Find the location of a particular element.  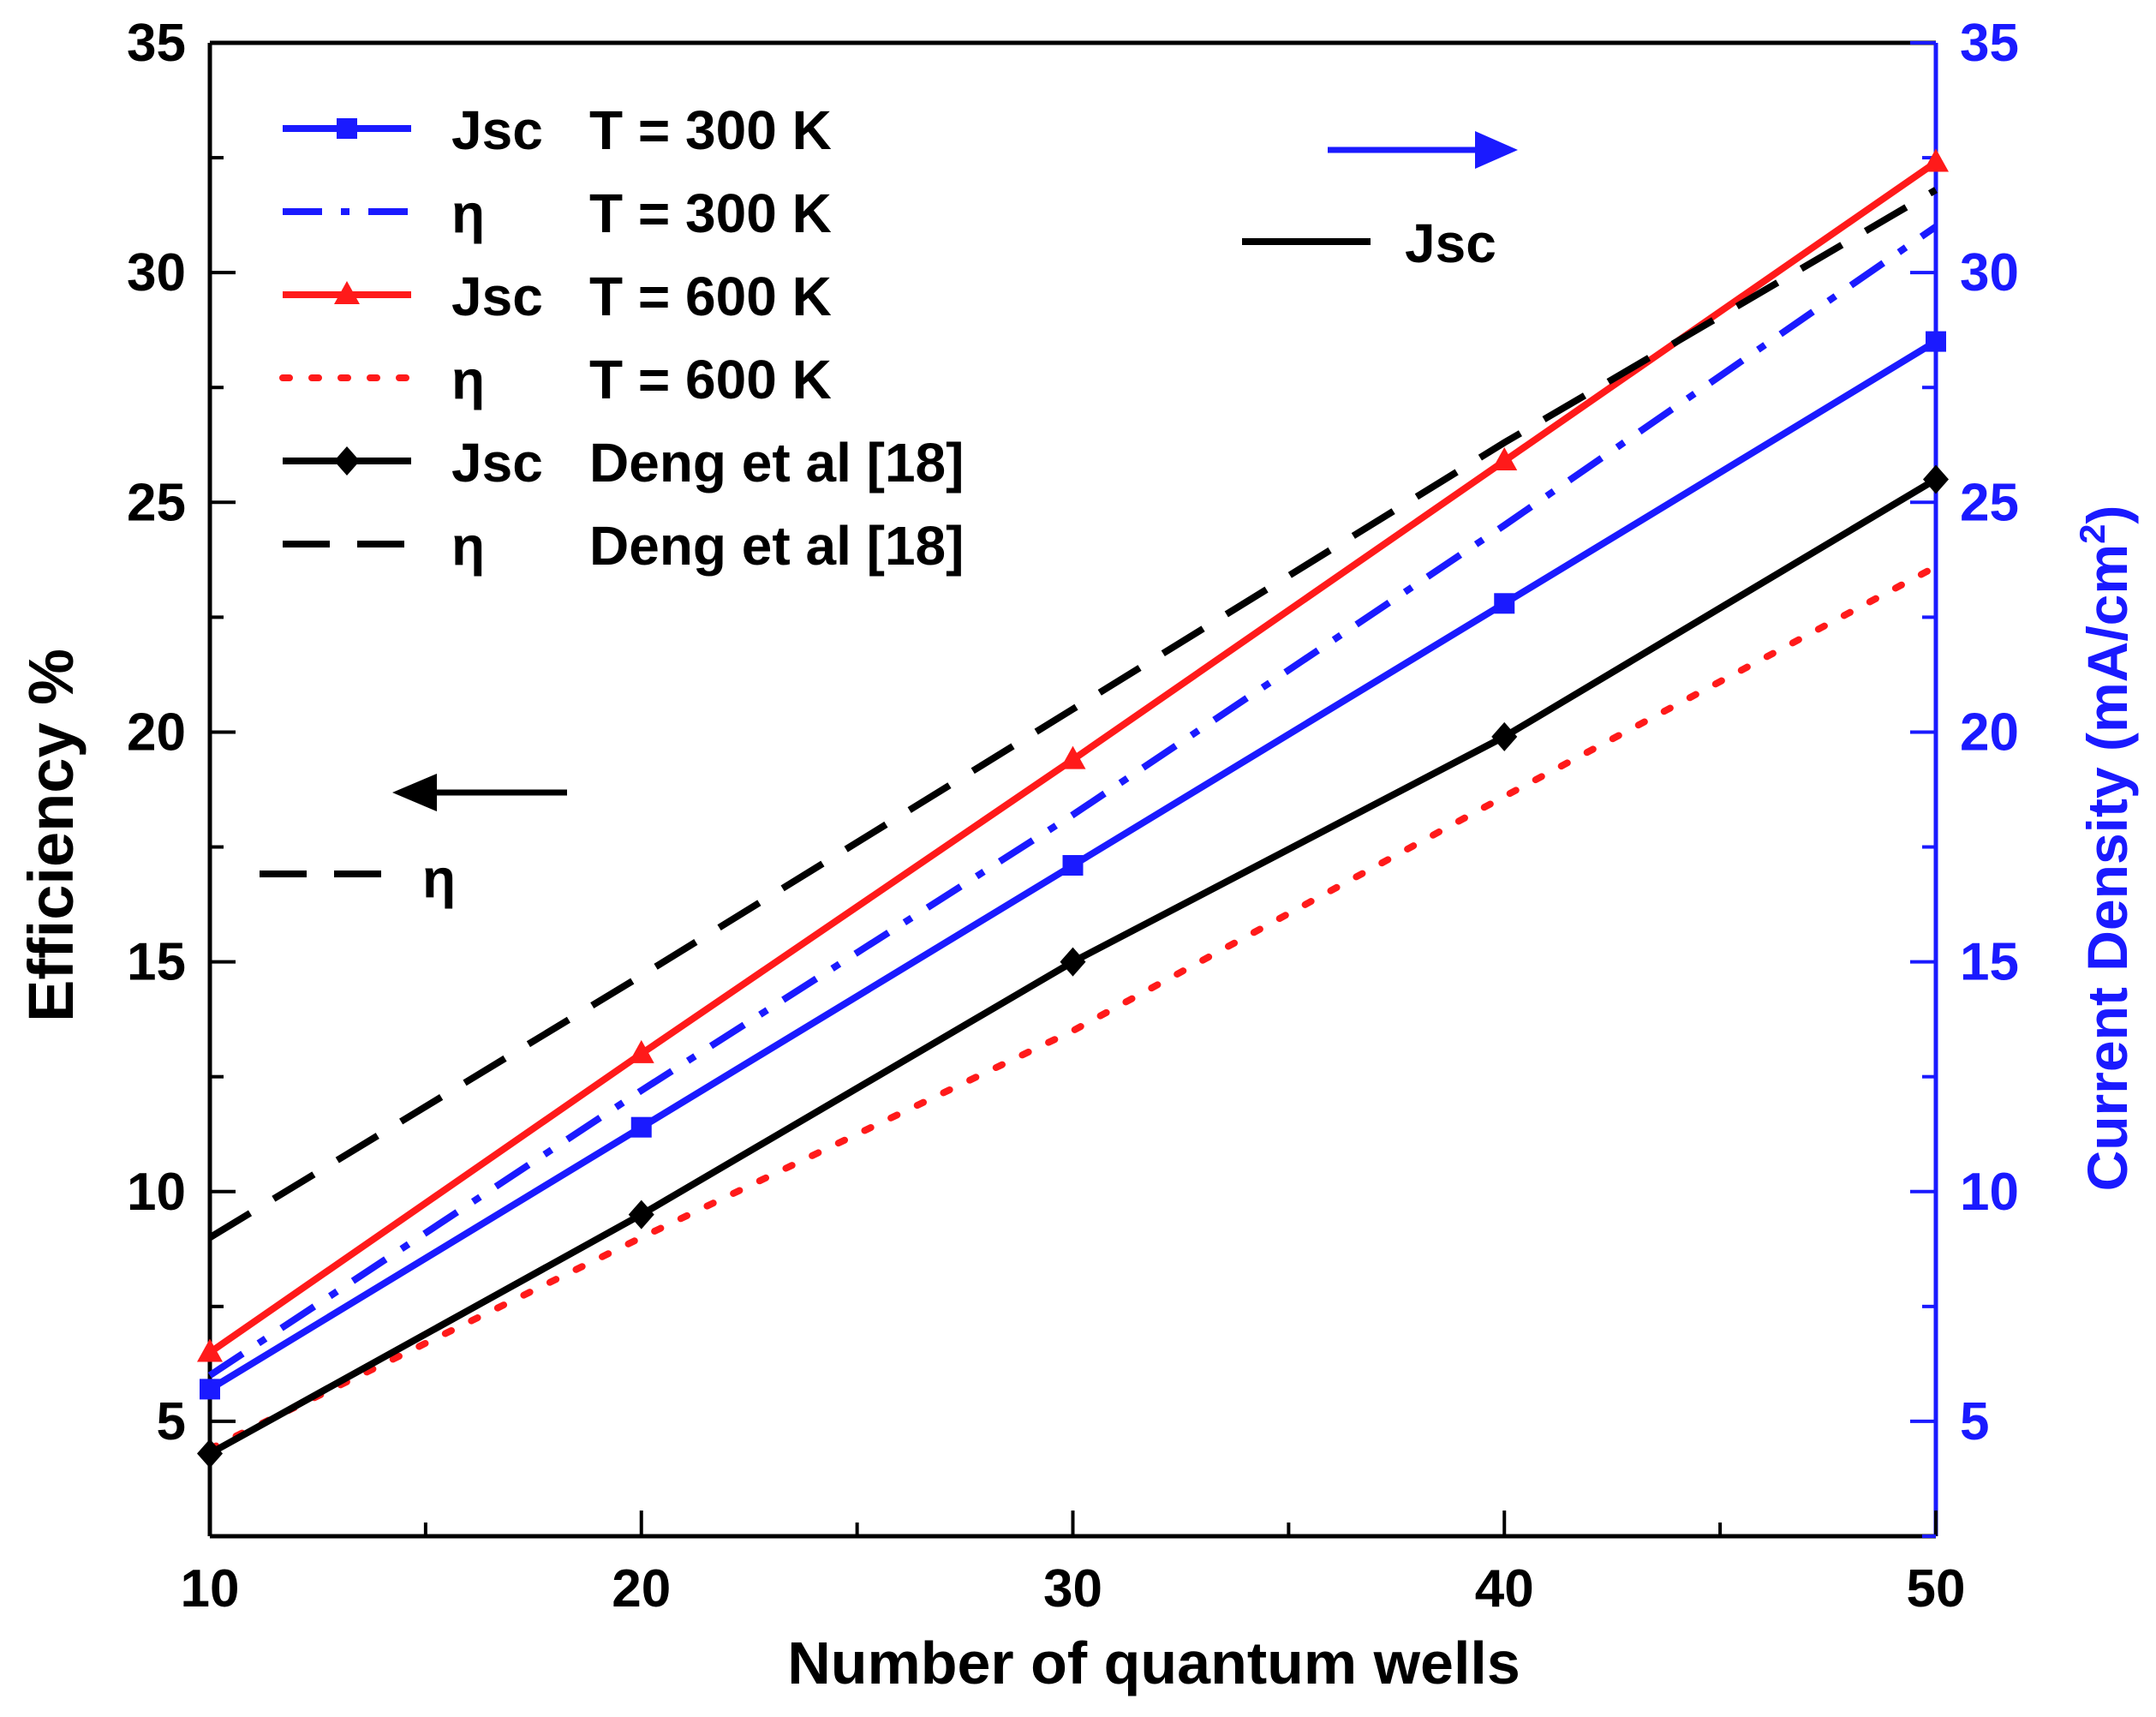

y-tick-label-left: 15 is located at coordinates (156, 963).